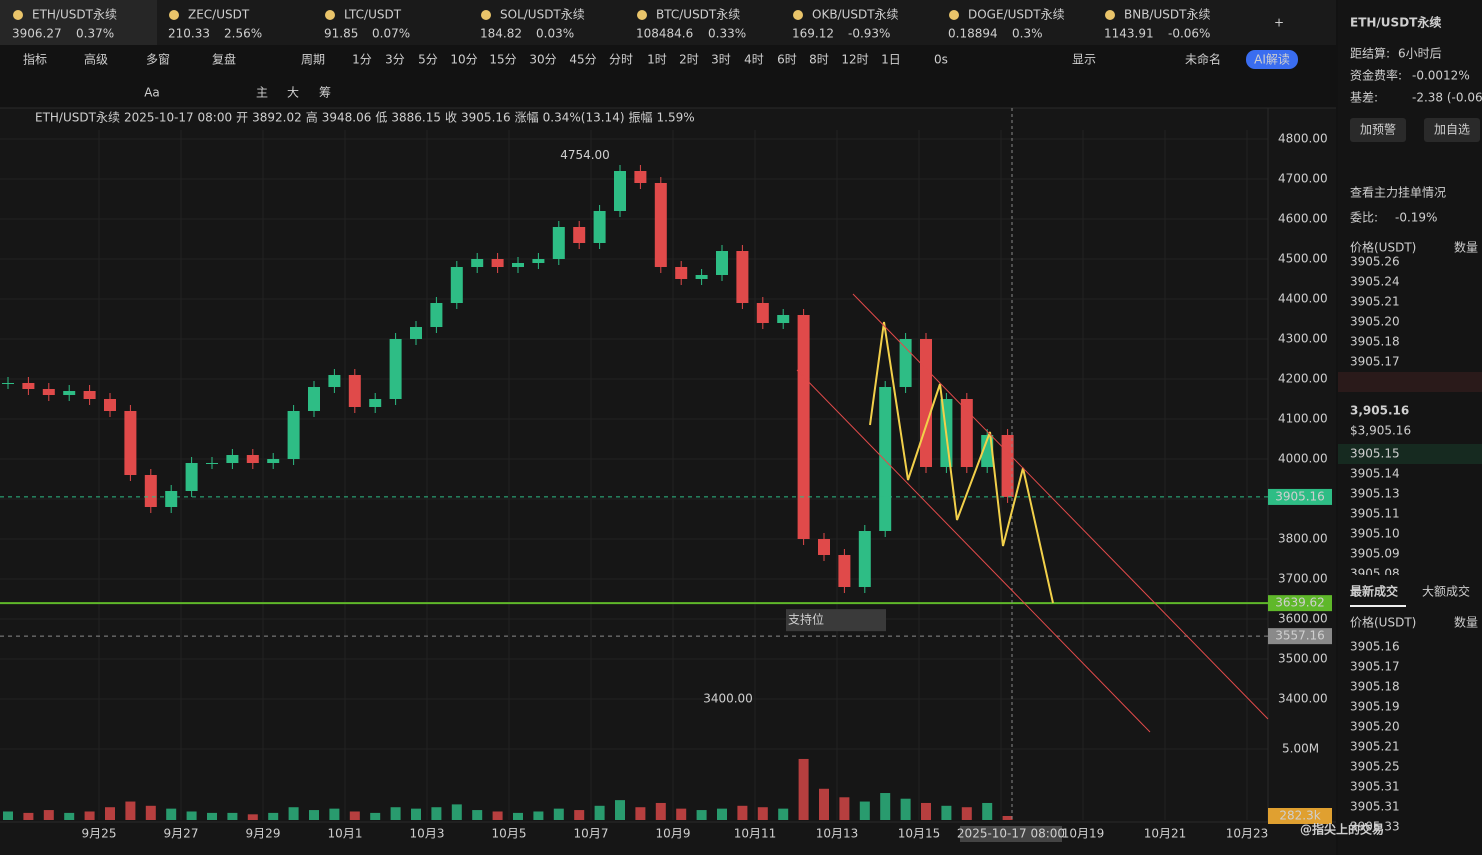 This screenshot has width=1482, height=855. I want to click on toolbar-item: 分时, so click(621, 60).